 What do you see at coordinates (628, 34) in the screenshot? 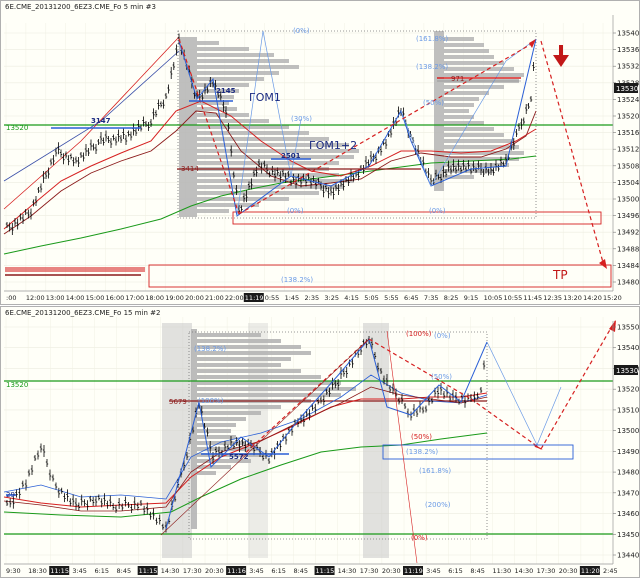
I see `price-tick-label: 13540` at bounding box center [628, 34].